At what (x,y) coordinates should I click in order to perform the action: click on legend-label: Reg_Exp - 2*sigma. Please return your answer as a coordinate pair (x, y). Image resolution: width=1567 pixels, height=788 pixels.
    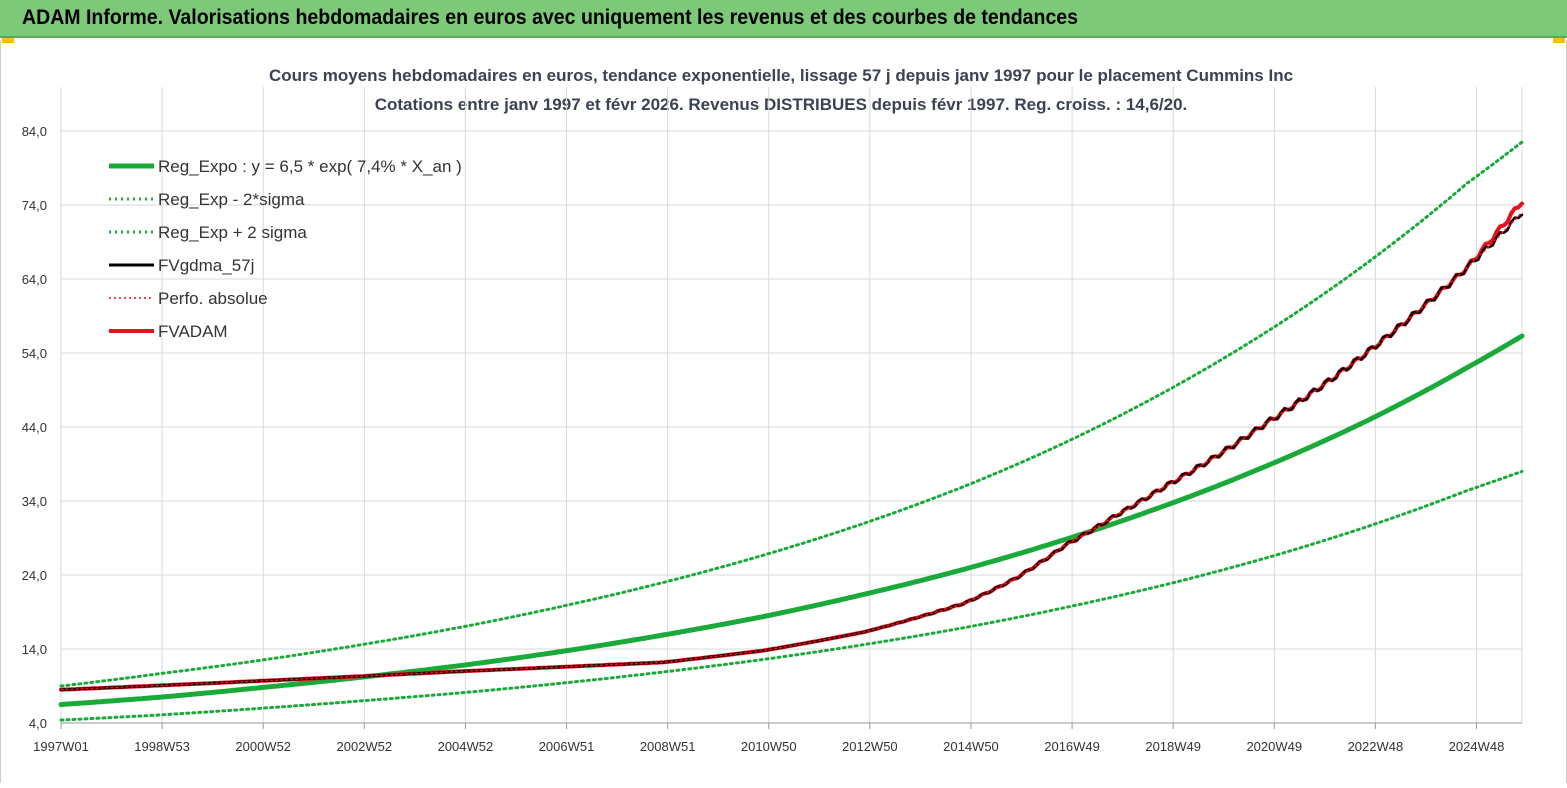
    Looking at the image, I should click on (231, 199).